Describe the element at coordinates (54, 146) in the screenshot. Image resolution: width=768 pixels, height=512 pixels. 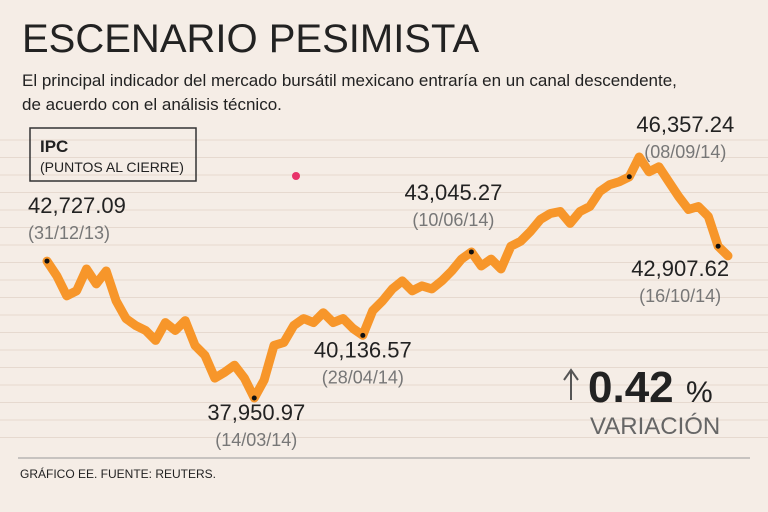
I see `legend-title: IPC` at that location.